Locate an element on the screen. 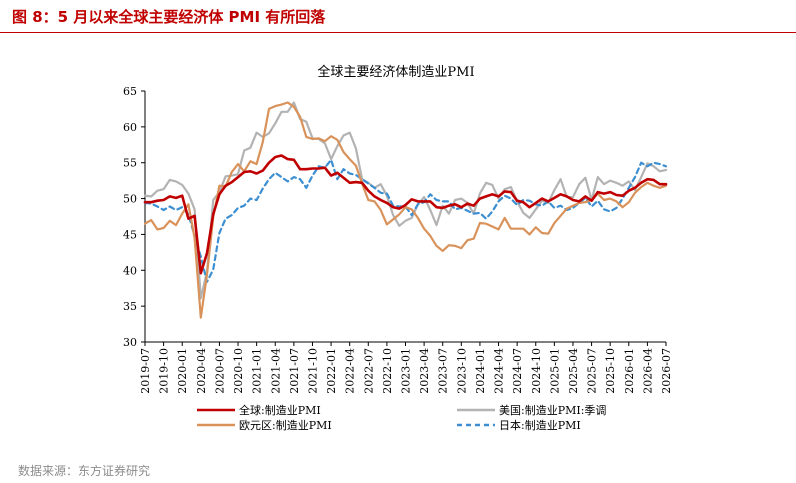  y-tick-label: 50 is located at coordinates (130, 199).